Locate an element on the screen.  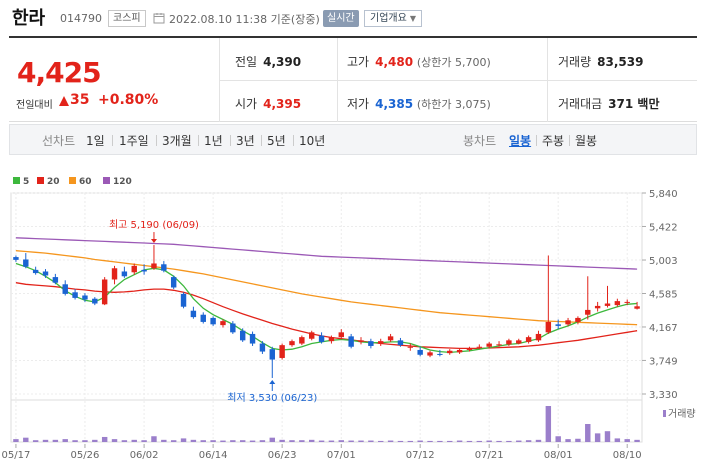
volume-stat: 거래량 83,539 is located at coordinates (600, 61).